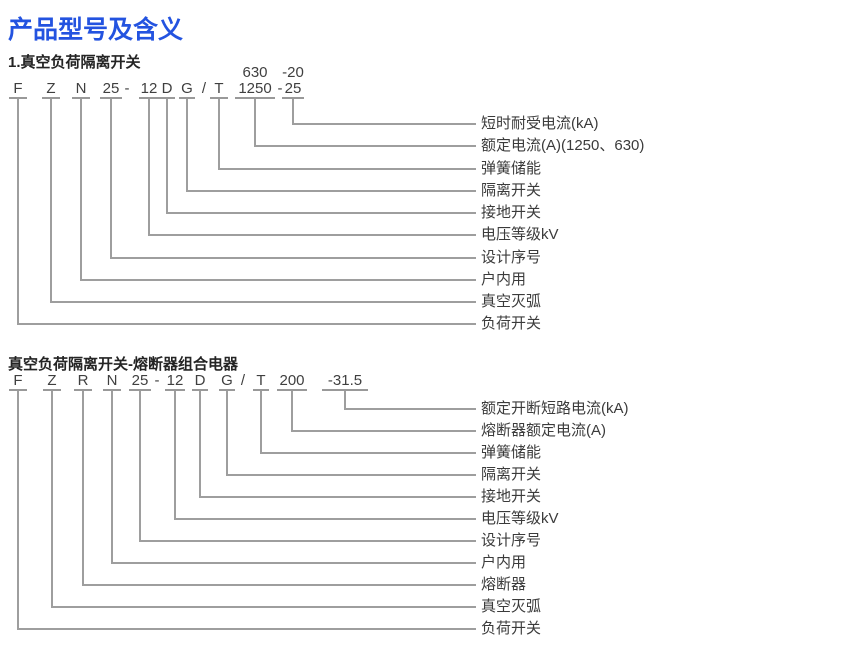 The height and width of the screenshot is (647, 867). What do you see at coordinates (74, 62) in the screenshot?
I see `section-1-heading: 1.真空负荷隔离开关` at bounding box center [74, 62].